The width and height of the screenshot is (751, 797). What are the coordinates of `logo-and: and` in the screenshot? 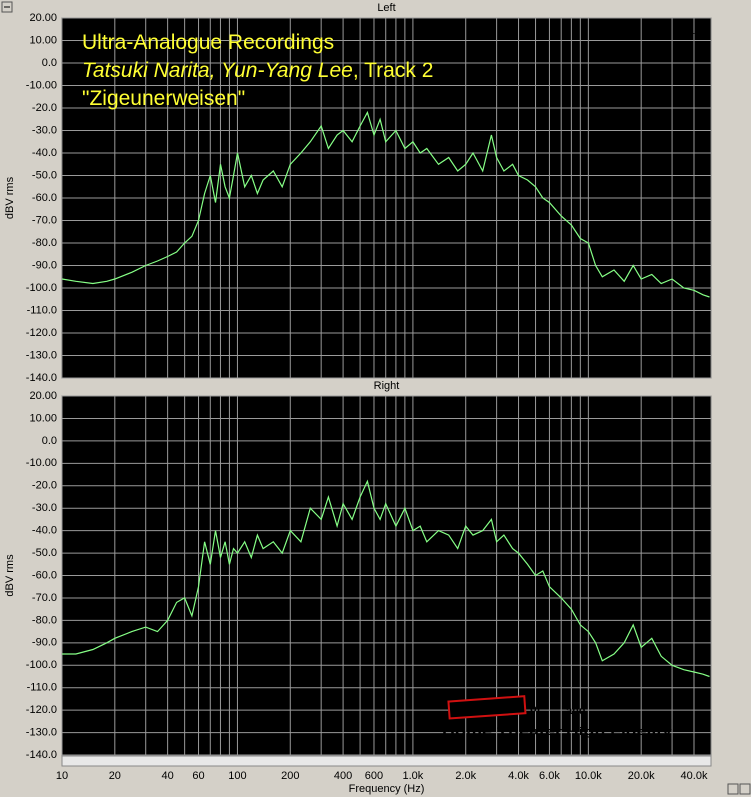 It's located at (576, 711).